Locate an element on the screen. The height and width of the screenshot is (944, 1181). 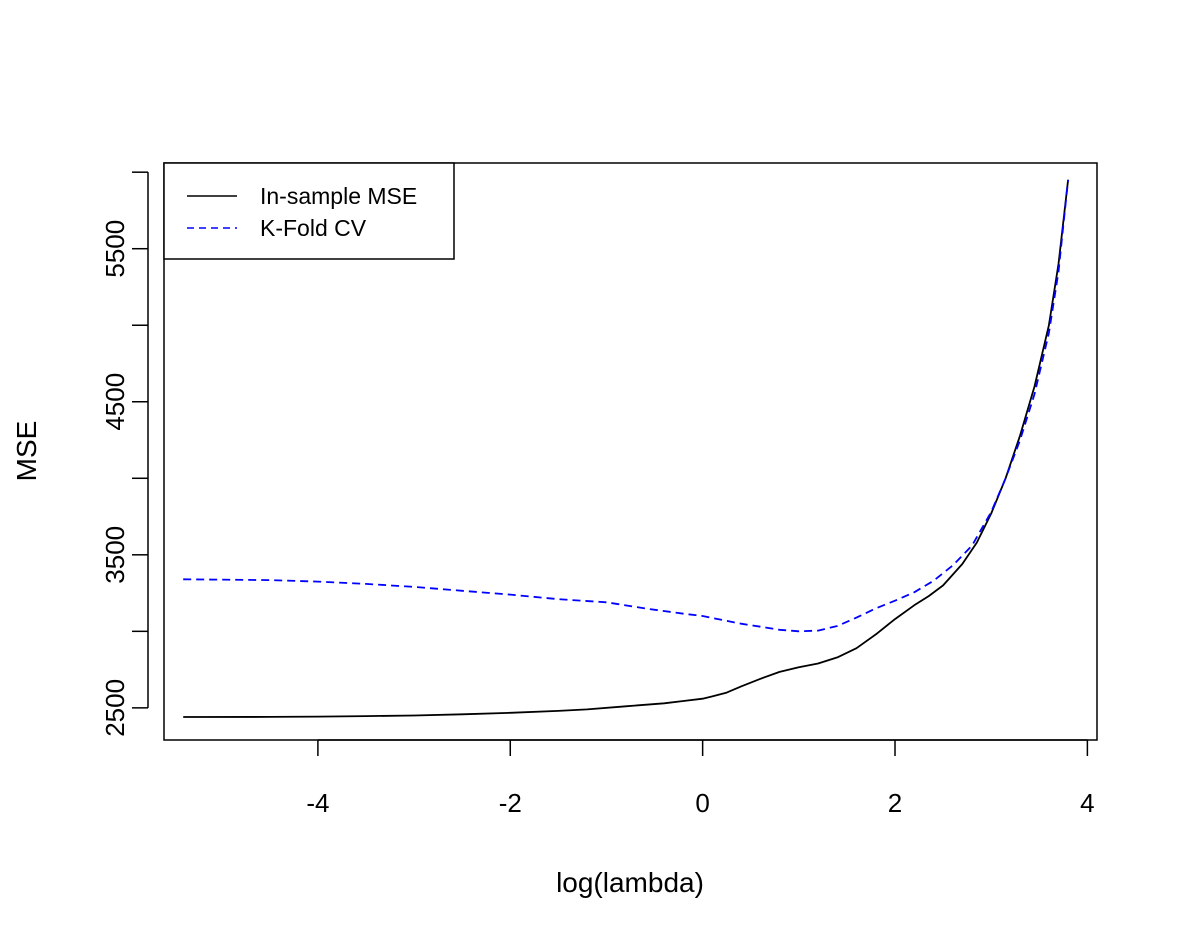
x-tick-label: -2 is located at coordinates (510, 803).